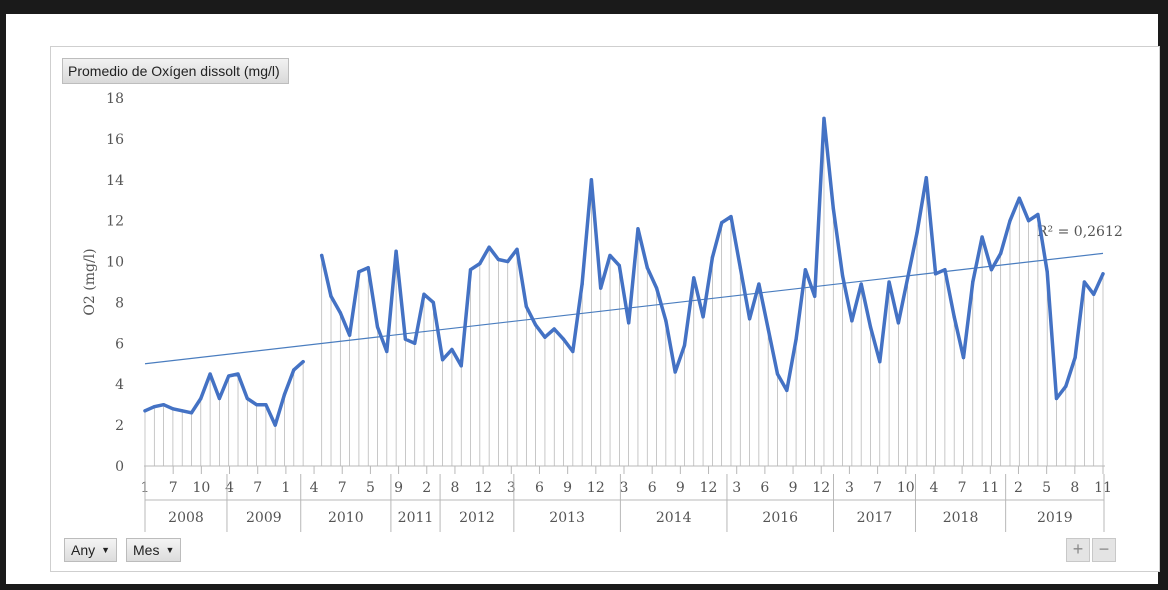  I want to click on x-tick-label: 11, so click(1103, 488).